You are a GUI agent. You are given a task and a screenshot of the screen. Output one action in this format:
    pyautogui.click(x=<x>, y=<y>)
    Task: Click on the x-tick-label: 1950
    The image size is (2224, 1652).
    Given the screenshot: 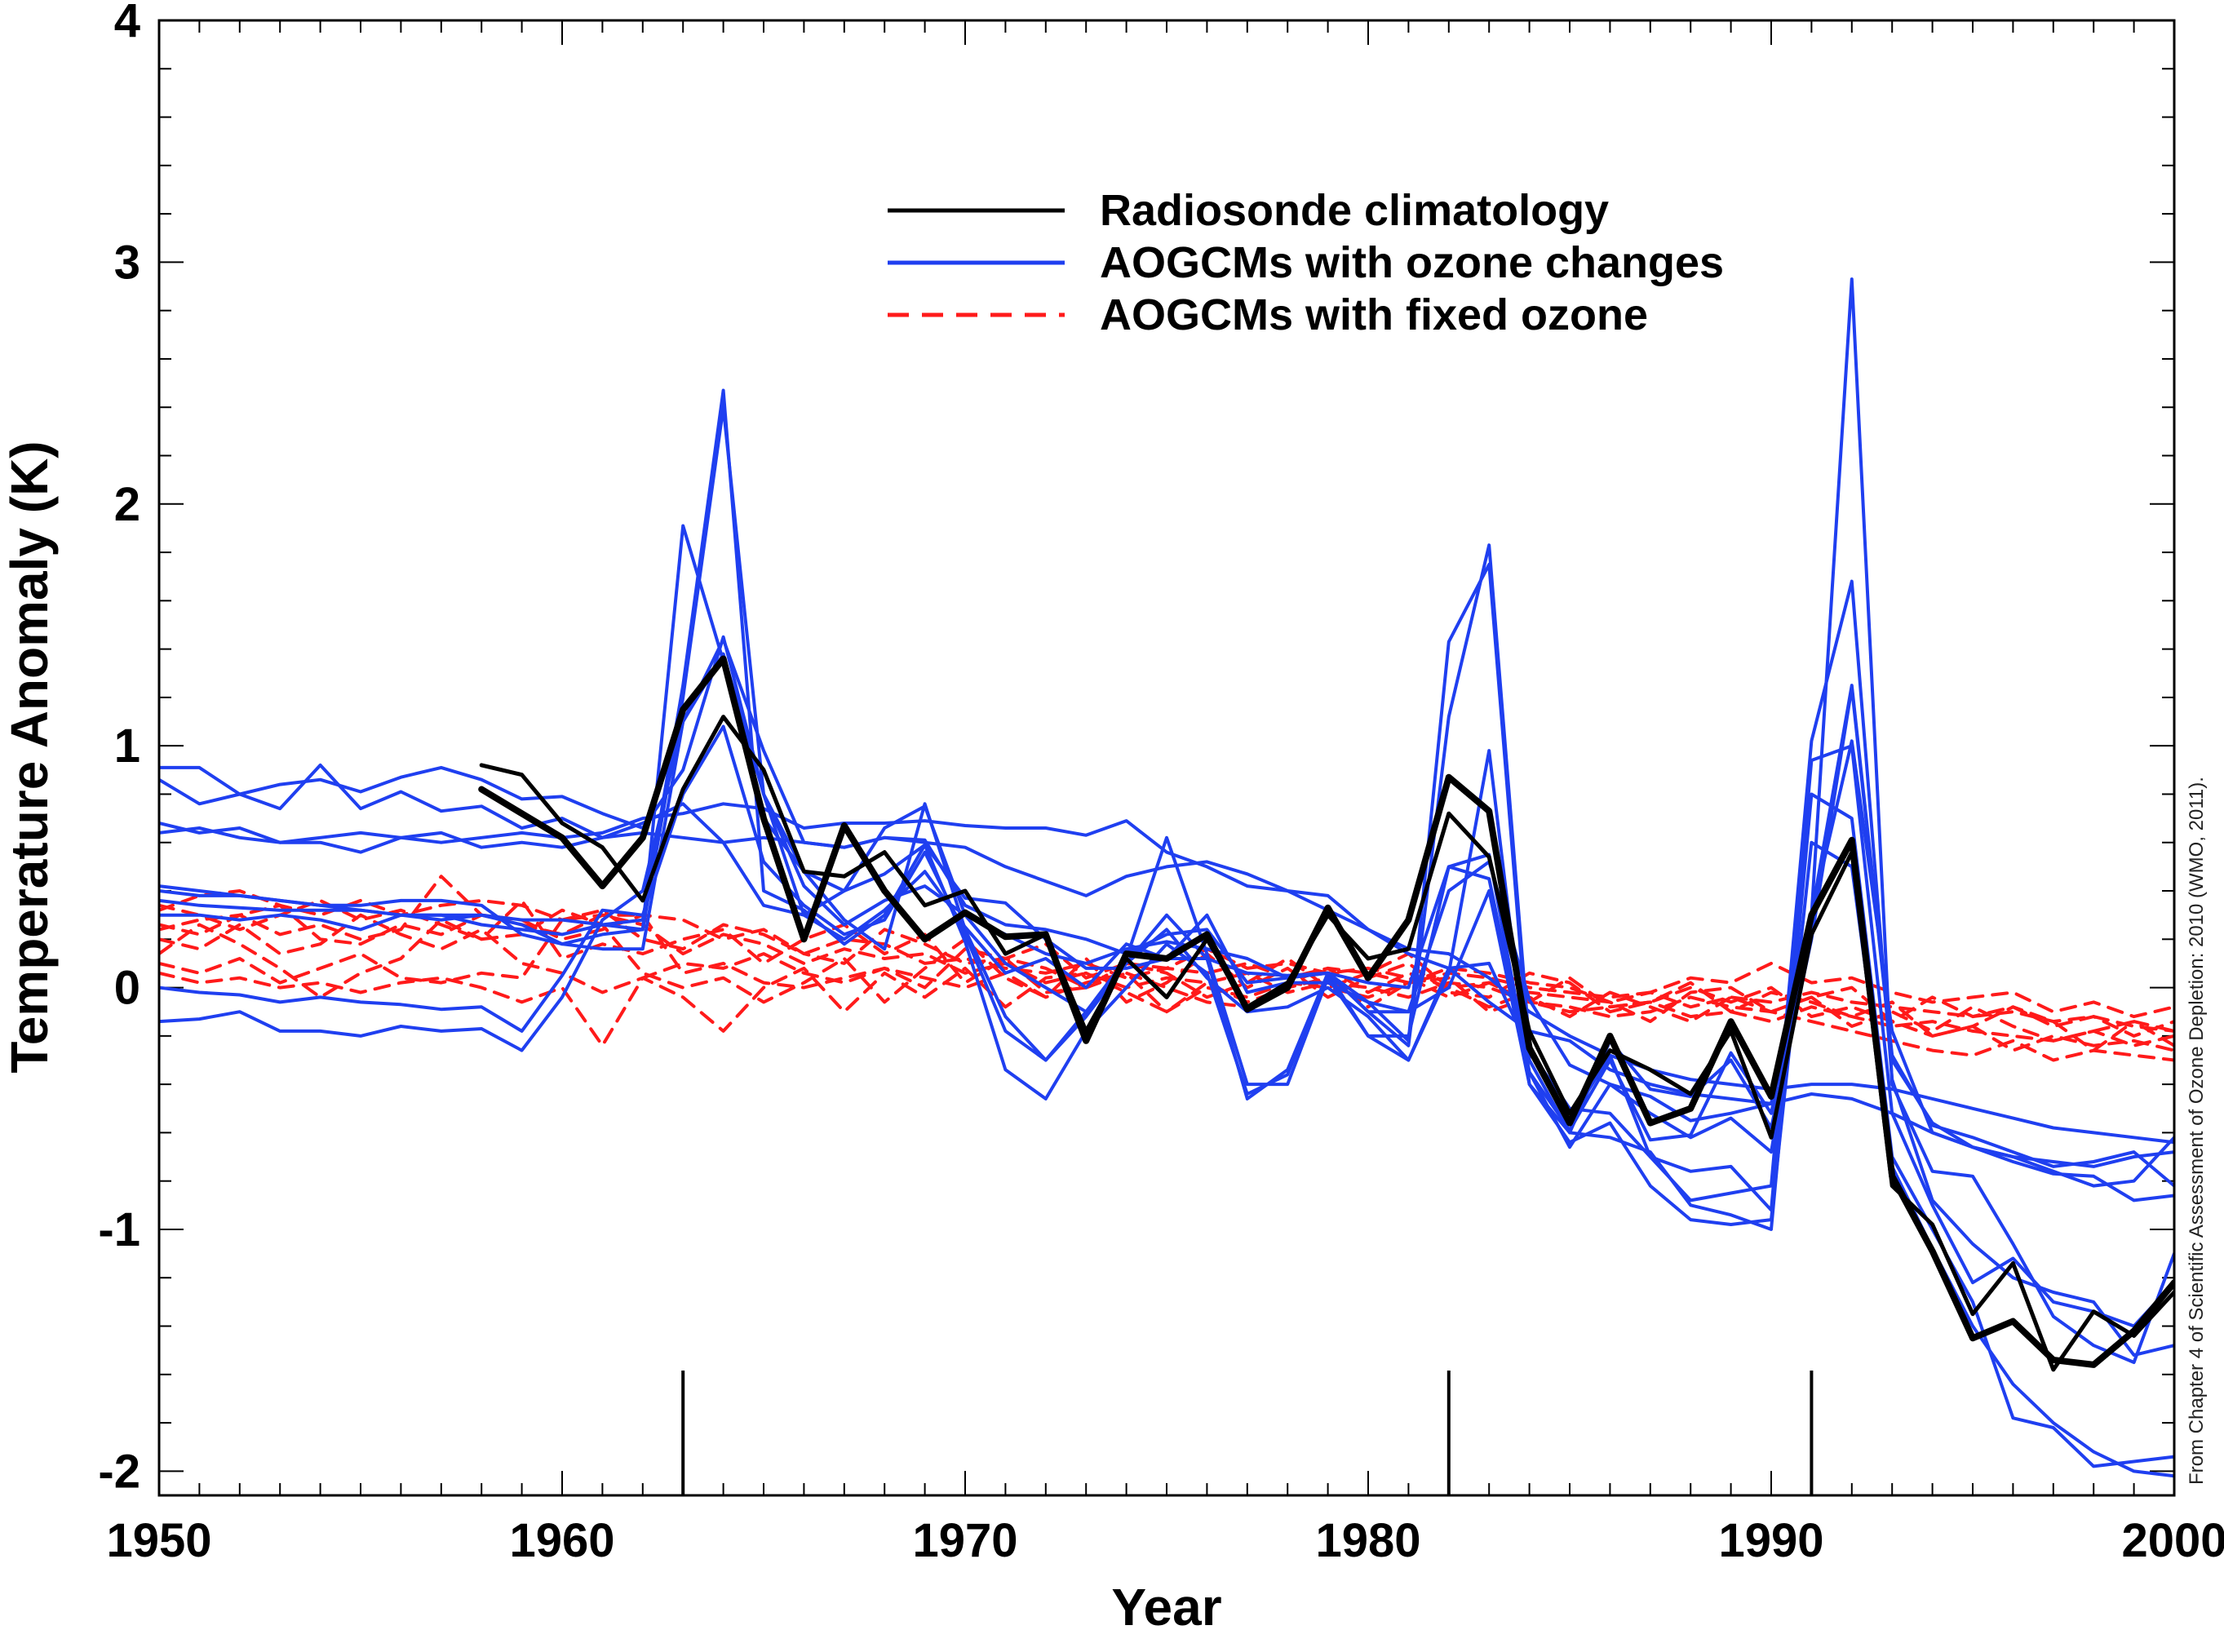 What is the action you would take?
    pyautogui.click(x=158, y=1540)
    